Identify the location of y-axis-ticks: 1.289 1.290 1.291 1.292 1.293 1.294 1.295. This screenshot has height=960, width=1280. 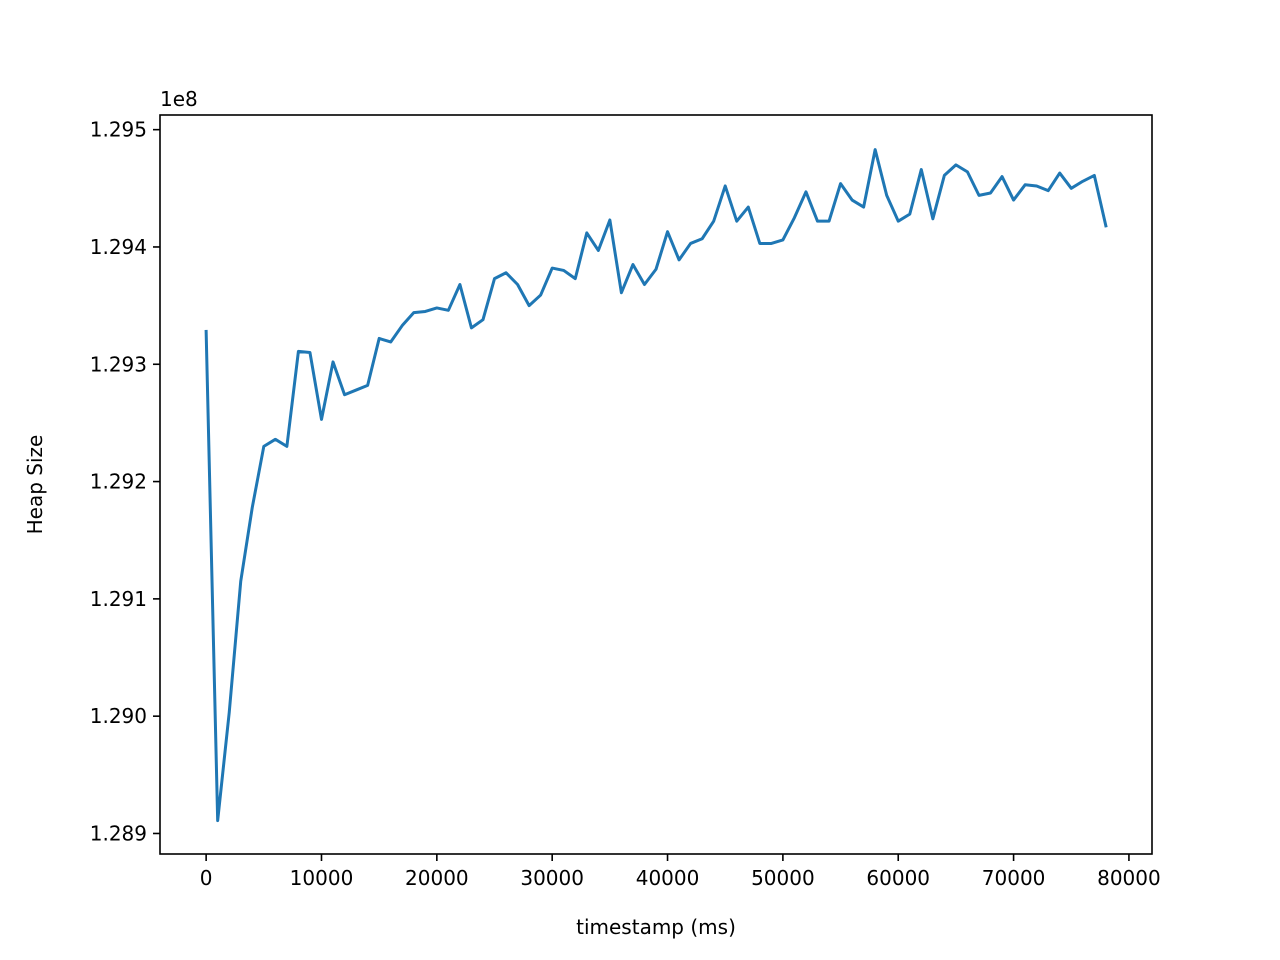
(125, 481).